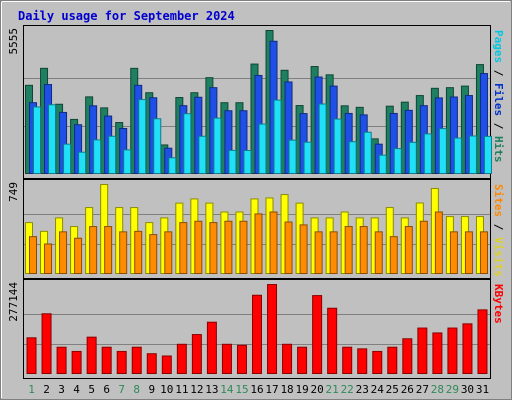 The image size is (512, 400). I want to click on x-tick-label-day-13: 13, so click(211, 389).